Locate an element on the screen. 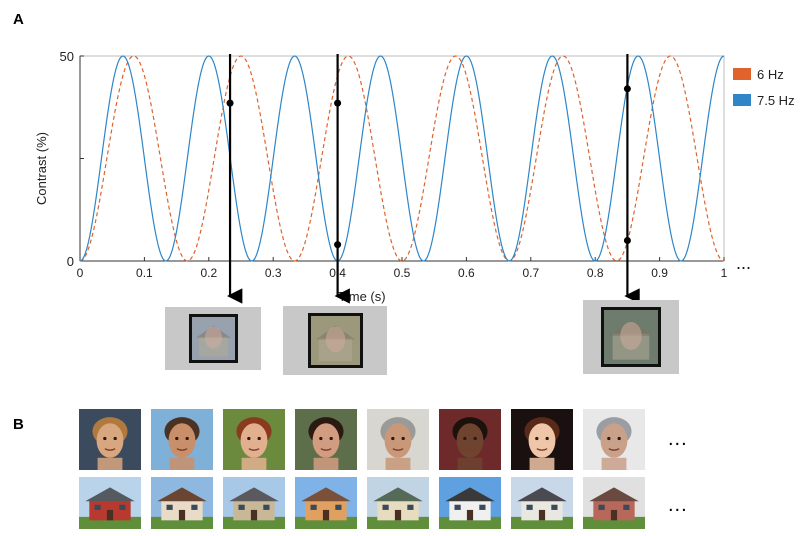 This screenshot has width=806, height=536. x-tick-label: 0.3 is located at coordinates (273, 273).